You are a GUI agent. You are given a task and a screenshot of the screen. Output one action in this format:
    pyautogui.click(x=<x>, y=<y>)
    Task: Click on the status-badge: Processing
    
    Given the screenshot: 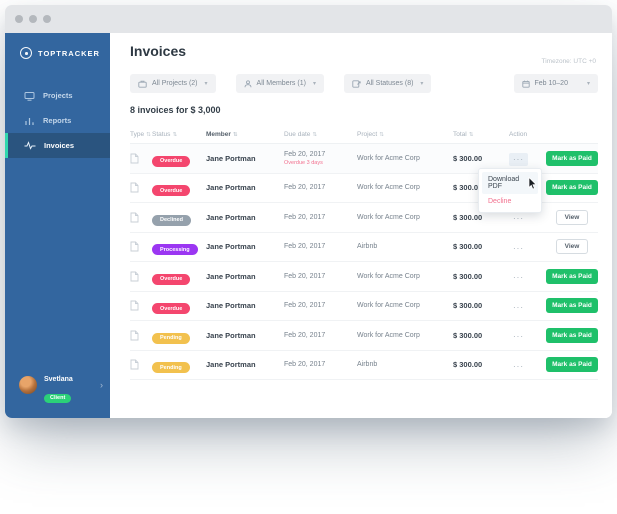 What is the action you would take?
    pyautogui.click(x=175, y=250)
    